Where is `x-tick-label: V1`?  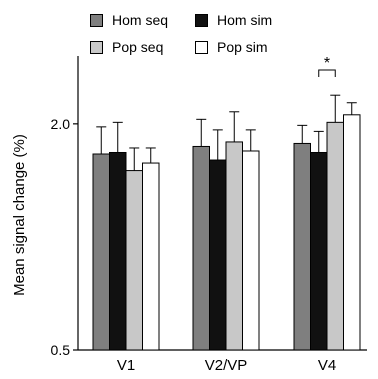
x-tick-label: V1 is located at coordinates (126, 365).